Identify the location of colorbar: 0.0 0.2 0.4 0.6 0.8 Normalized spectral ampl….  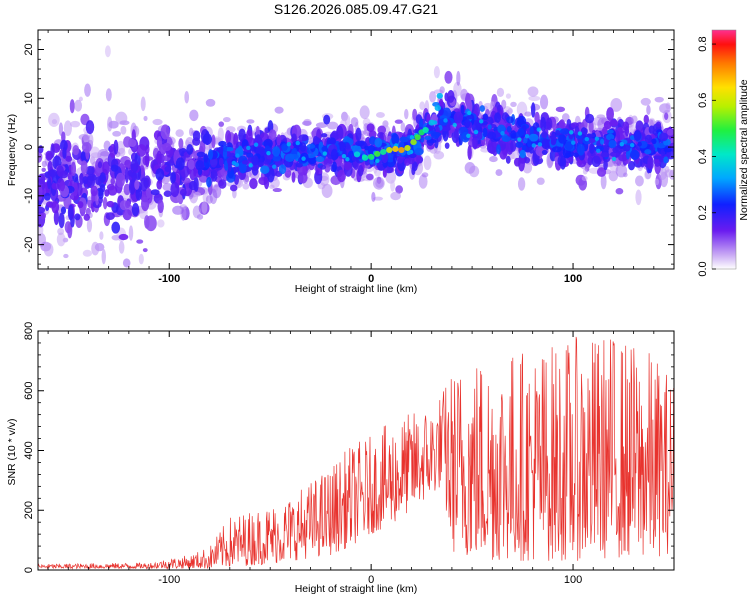
(723, 153).